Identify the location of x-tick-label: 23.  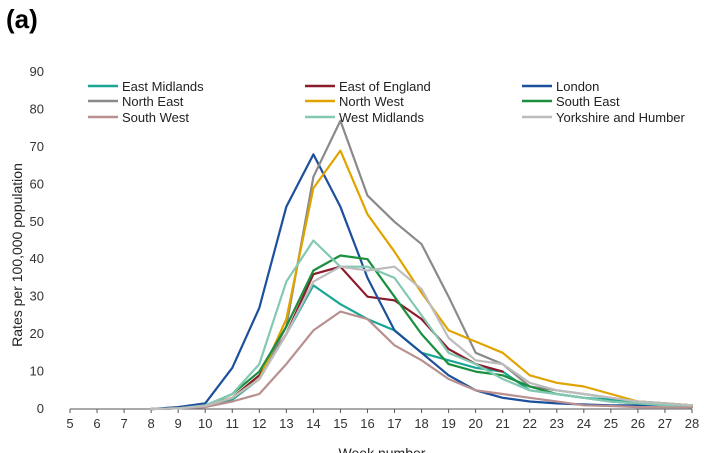
(557, 423).